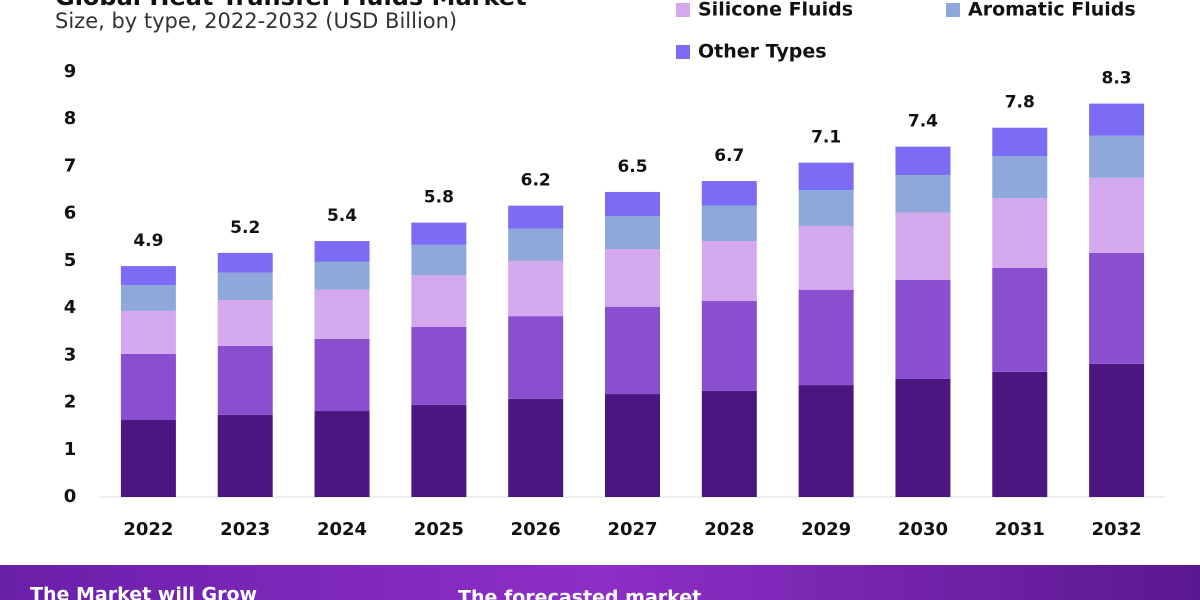  Describe the element at coordinates (923, 122) in the screenshot. I see `bar-total-label: 7.4` at that location.